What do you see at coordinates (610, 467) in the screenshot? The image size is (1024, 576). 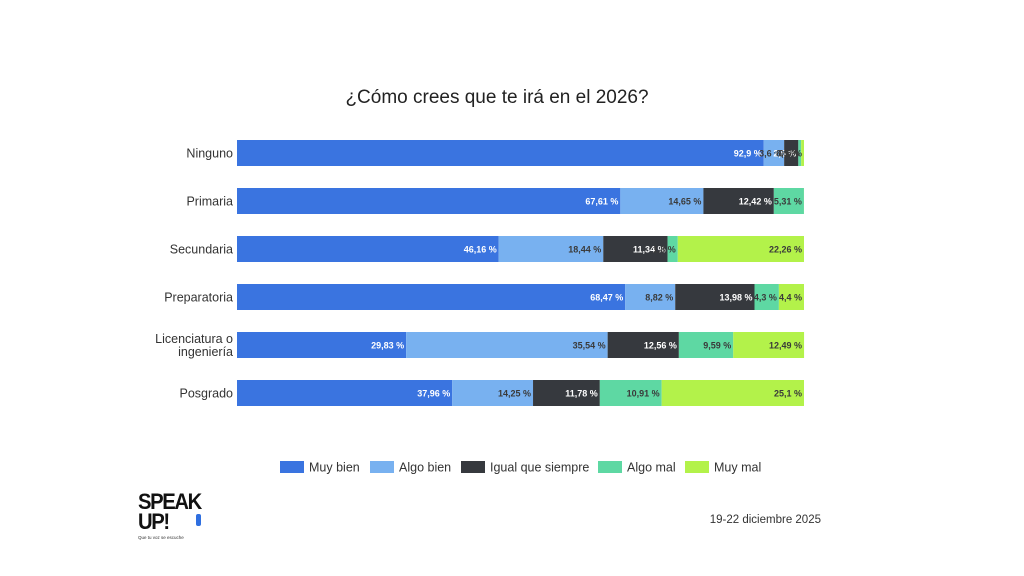 I see `legend-swatch-algo-mal` at bounding box center [610, 467].